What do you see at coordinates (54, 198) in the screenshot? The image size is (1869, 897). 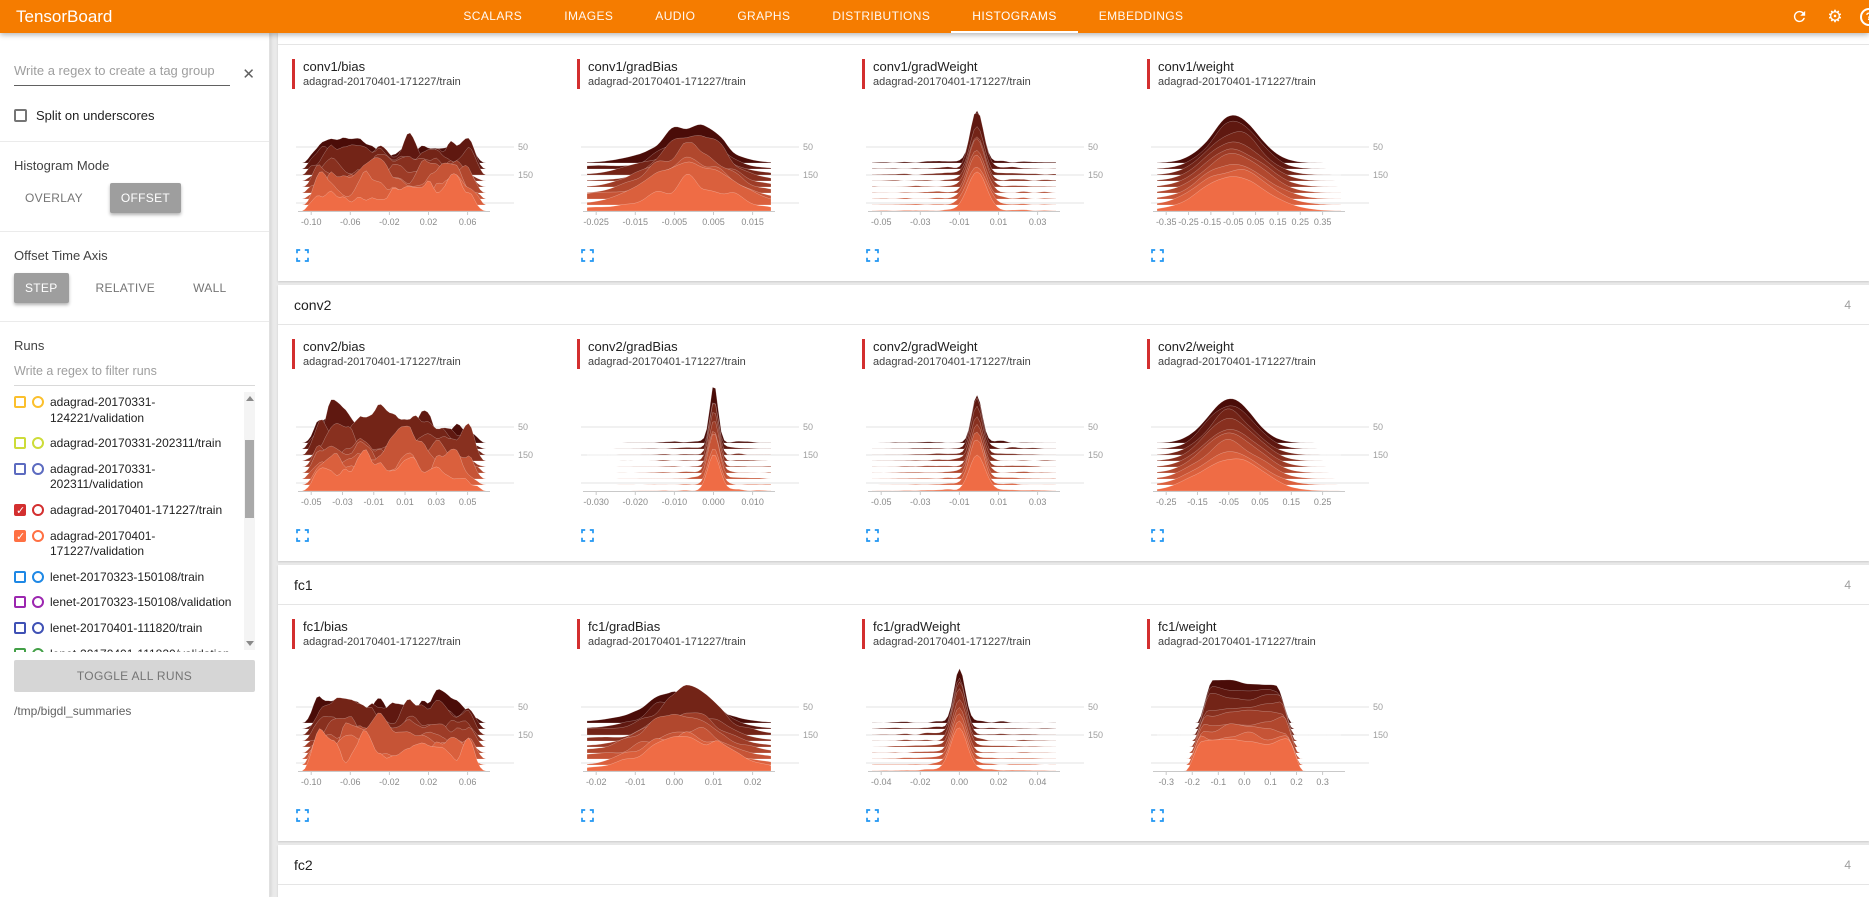 I see `histogram-mode-option-overlay: OVERLAY` at bounding box center [54, 198].